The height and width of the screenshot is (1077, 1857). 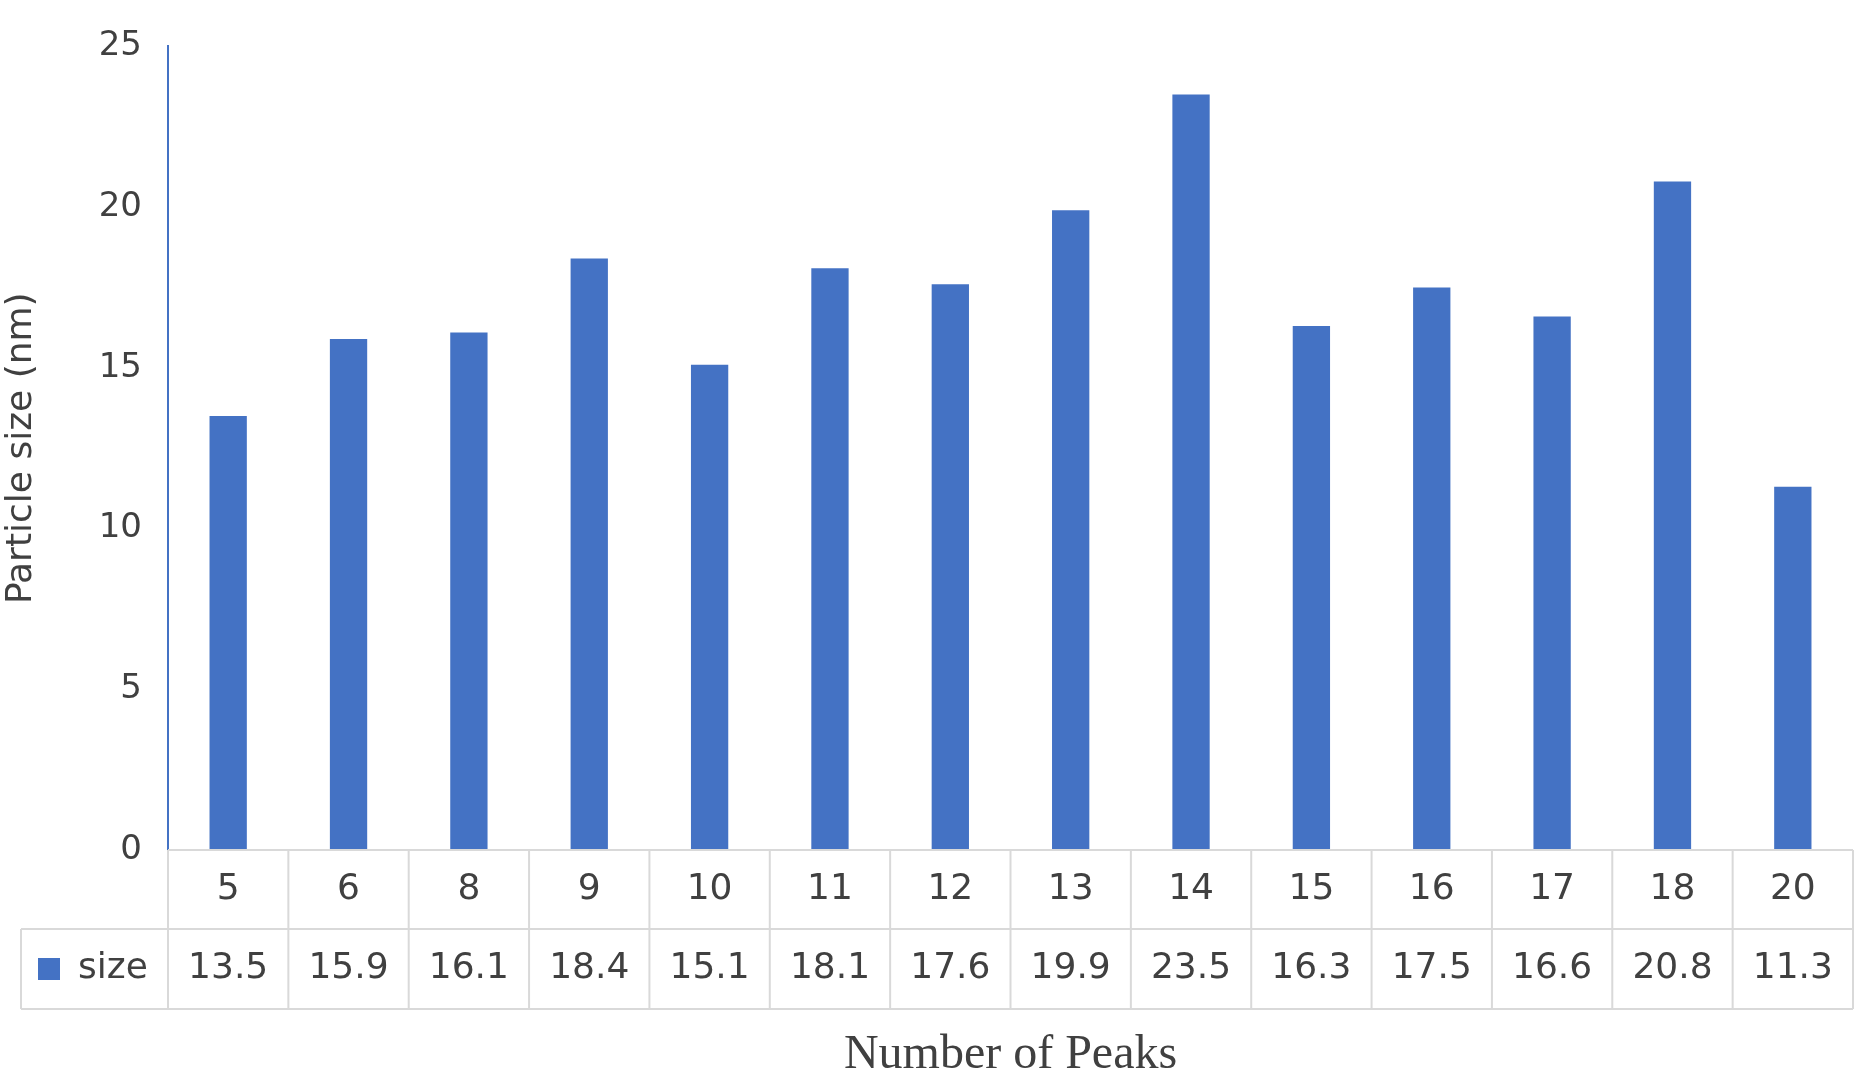 I want to click on y-tick-label: 5, so click(x=131, y=686).